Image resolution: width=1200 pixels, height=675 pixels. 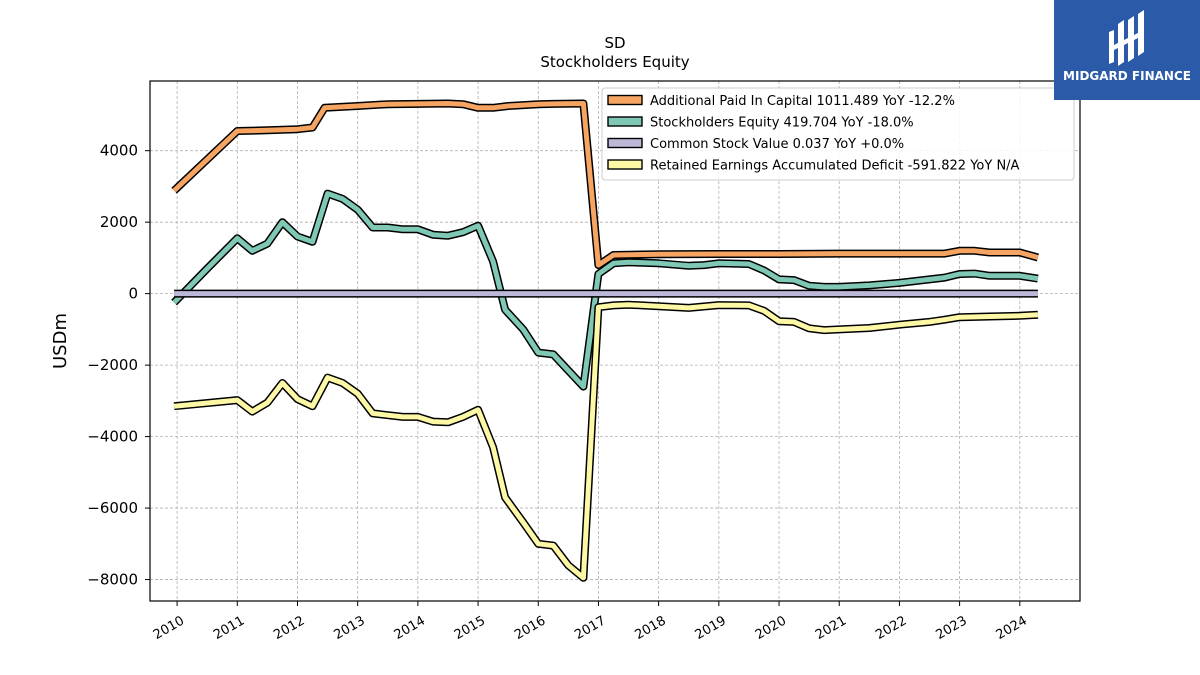 What do you see at coordinates (410, 628) in the screenshot?
I see `x-tick-label: 2014` at bounding box center [410, 628].